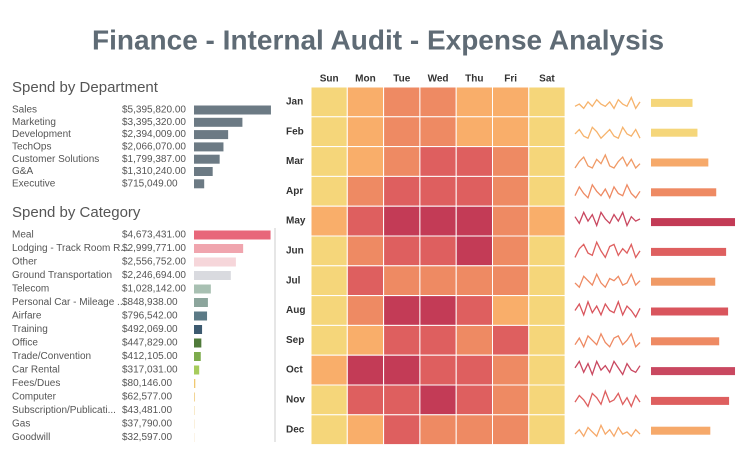  I want to click on value-label: $2,394,009.00, so click(154, 134).